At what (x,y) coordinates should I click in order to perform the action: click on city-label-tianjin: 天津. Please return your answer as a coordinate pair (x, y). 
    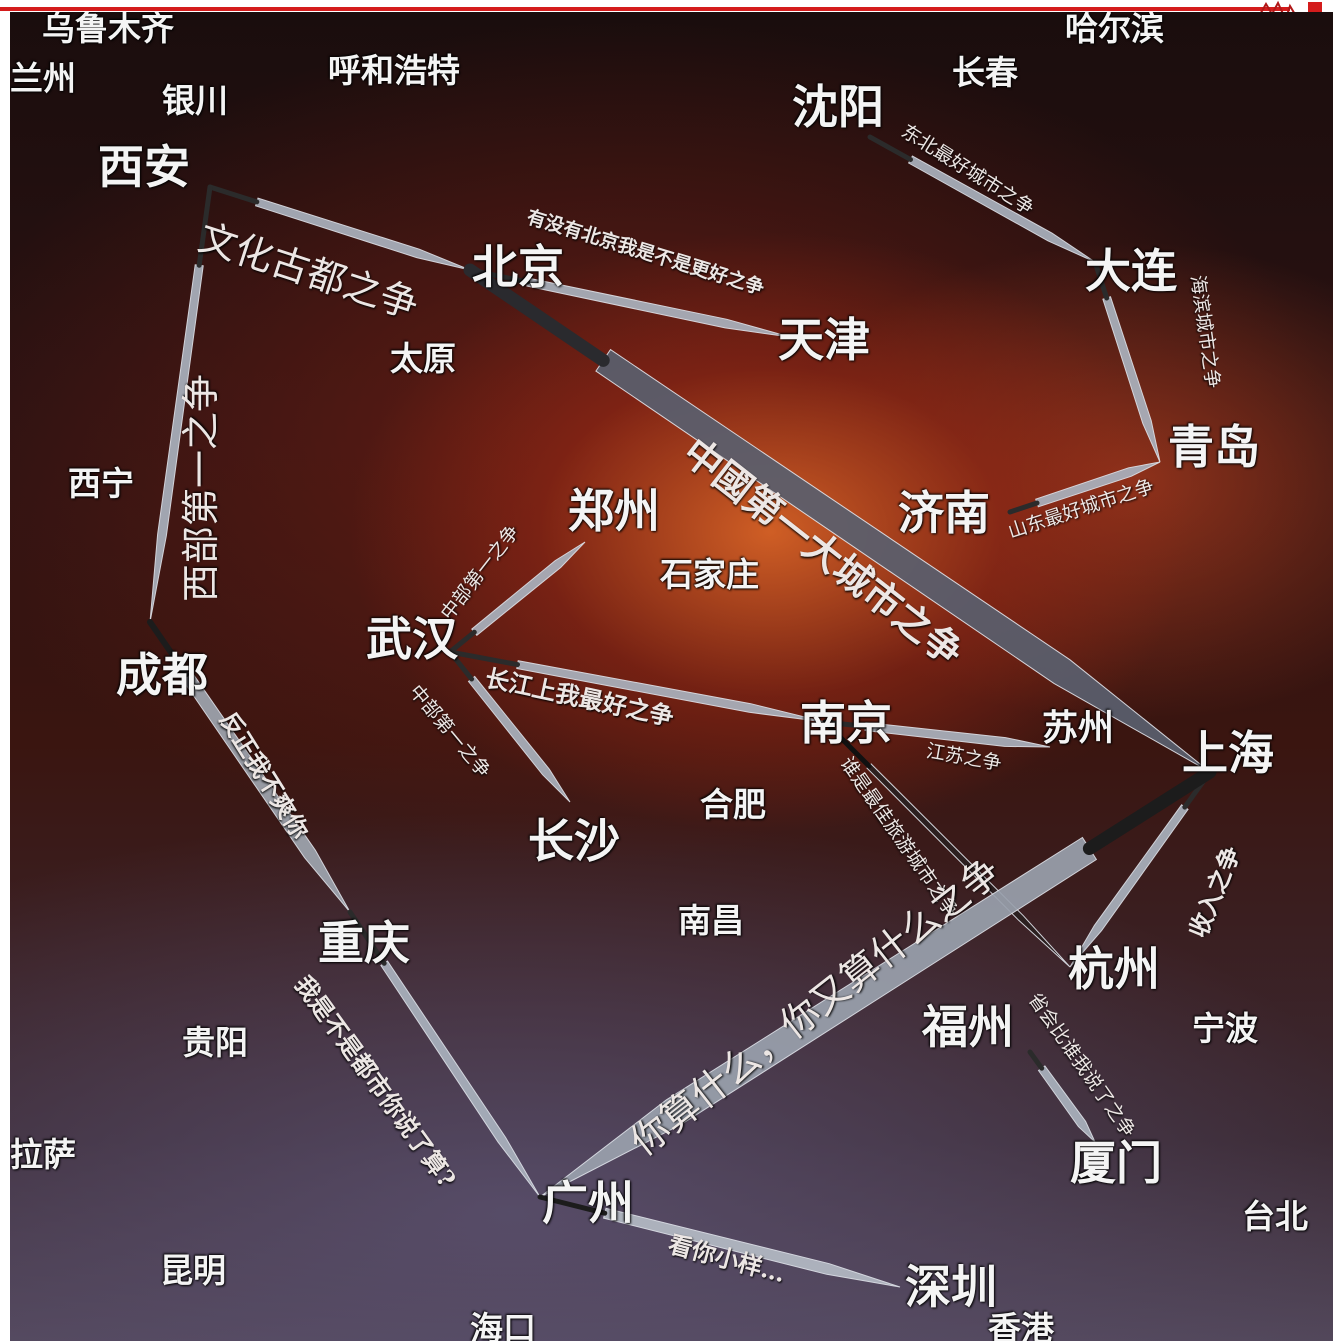
    Looking at the image, I should click on (824, 340).